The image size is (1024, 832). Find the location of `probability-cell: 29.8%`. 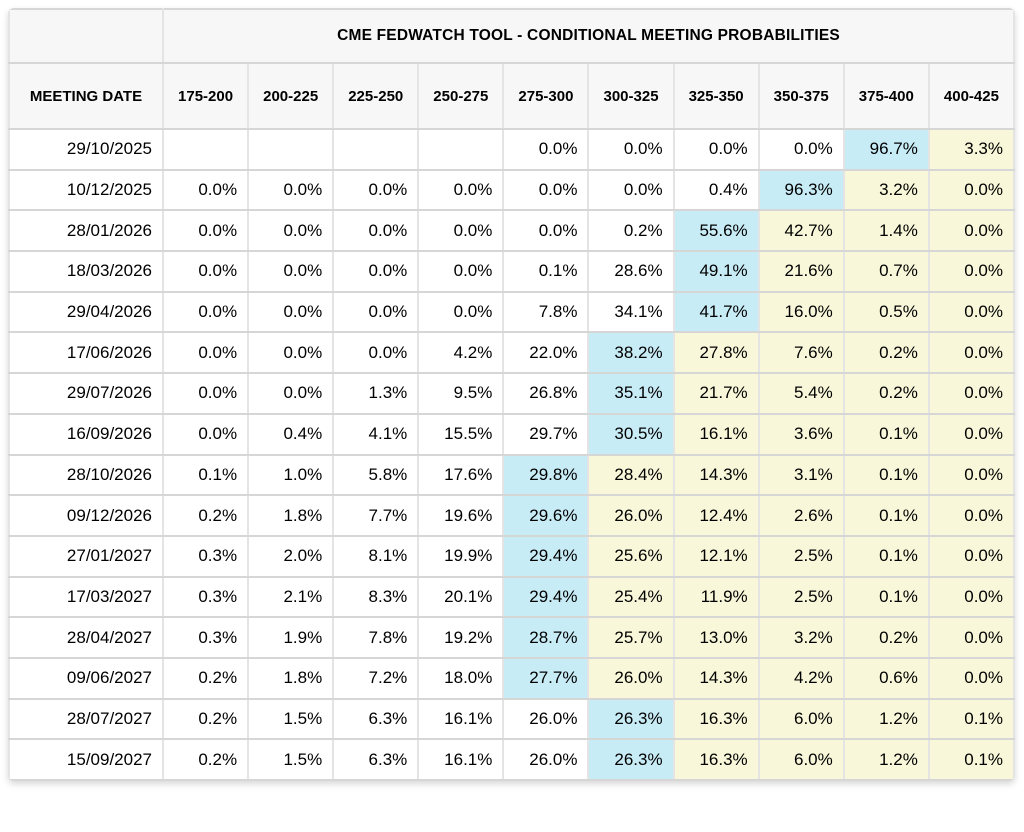

probability-cell: 29.8% is located at coordinates (546, 475).